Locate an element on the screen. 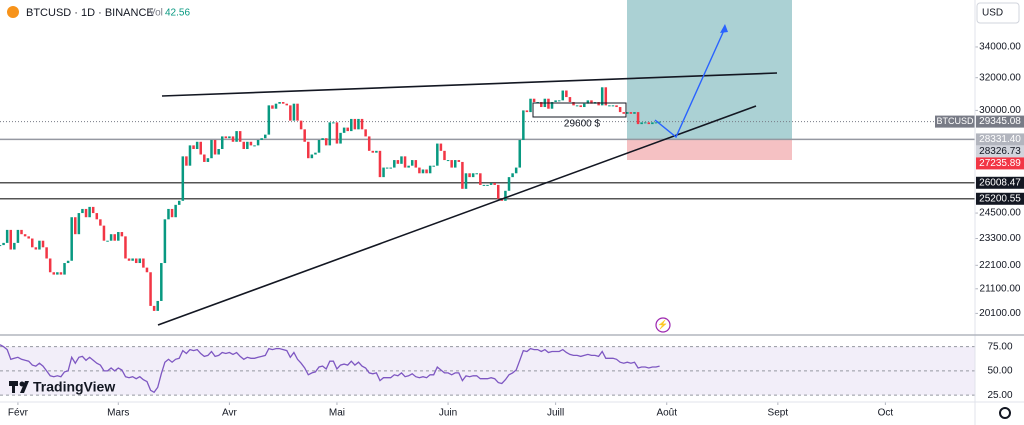 The height and width of the screenshot is (425, 1024). symbol: BTCUSD · 1D · BINANCE is located at coordinates (90, 13).